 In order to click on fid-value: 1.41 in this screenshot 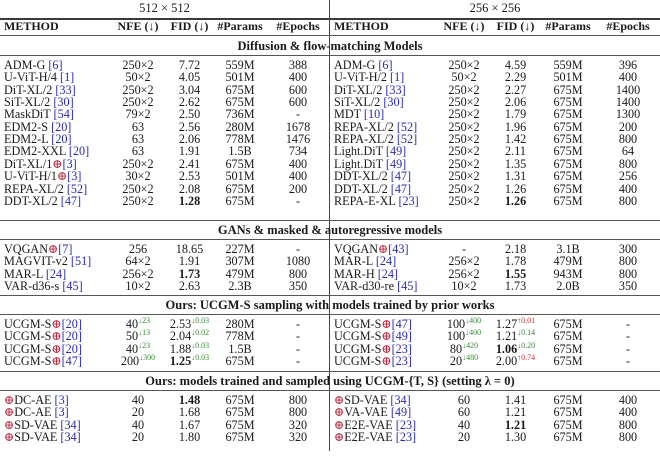, I will do `click(515, 400)`.